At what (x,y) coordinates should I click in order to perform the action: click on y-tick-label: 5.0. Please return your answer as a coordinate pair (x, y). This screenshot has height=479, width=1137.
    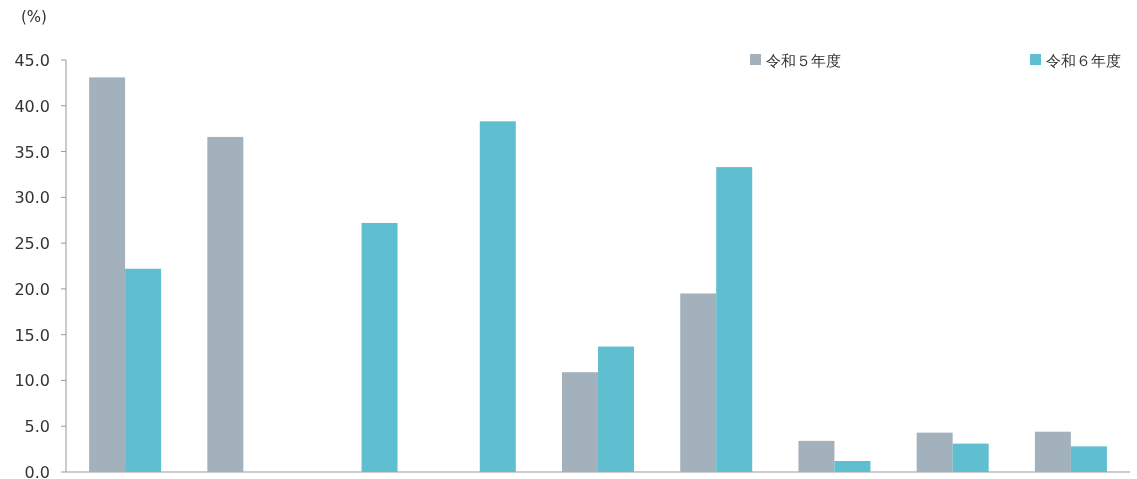
    Looking at the image, I should click on (37, 427).